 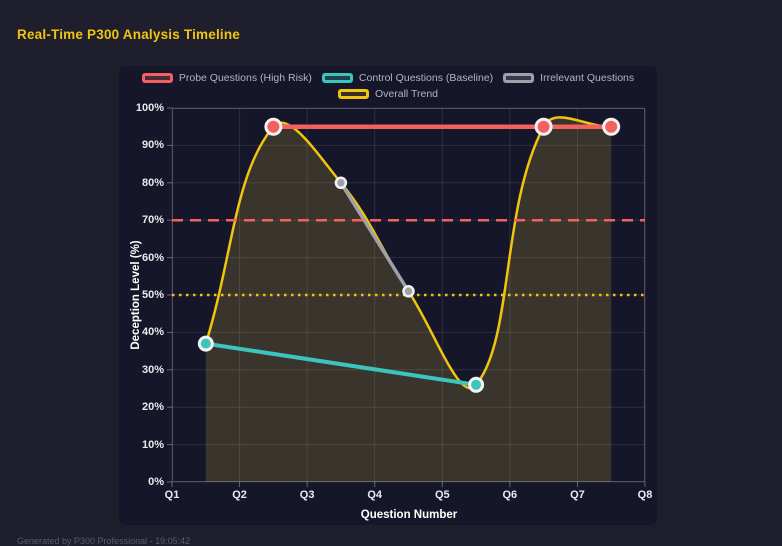 I want to click on x-axis-title: Question Number, so click(x=409, y=515).